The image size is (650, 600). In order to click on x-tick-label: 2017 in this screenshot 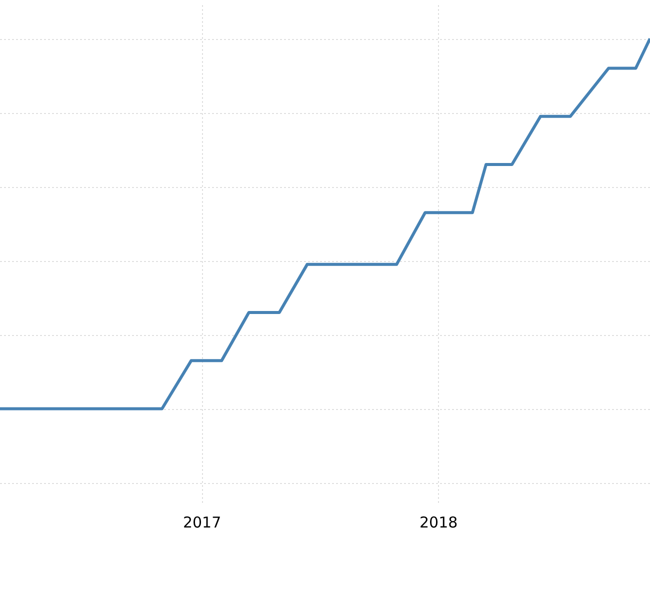, I will do `click(202, 523)`.